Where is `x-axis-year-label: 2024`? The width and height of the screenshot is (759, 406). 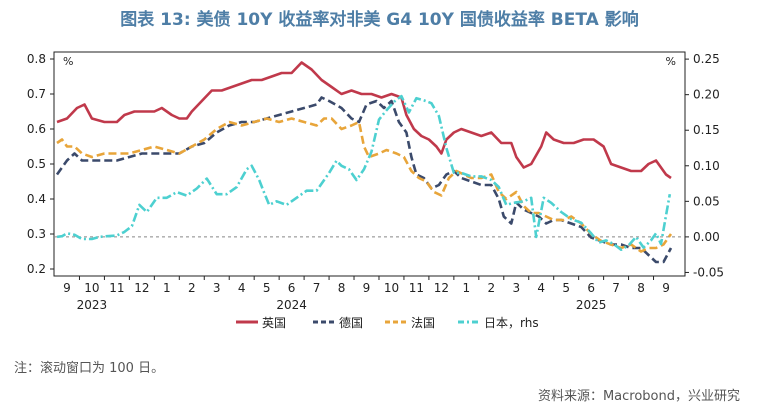
x-axis-year-label: 2024 is located at coordinates (291, 305).